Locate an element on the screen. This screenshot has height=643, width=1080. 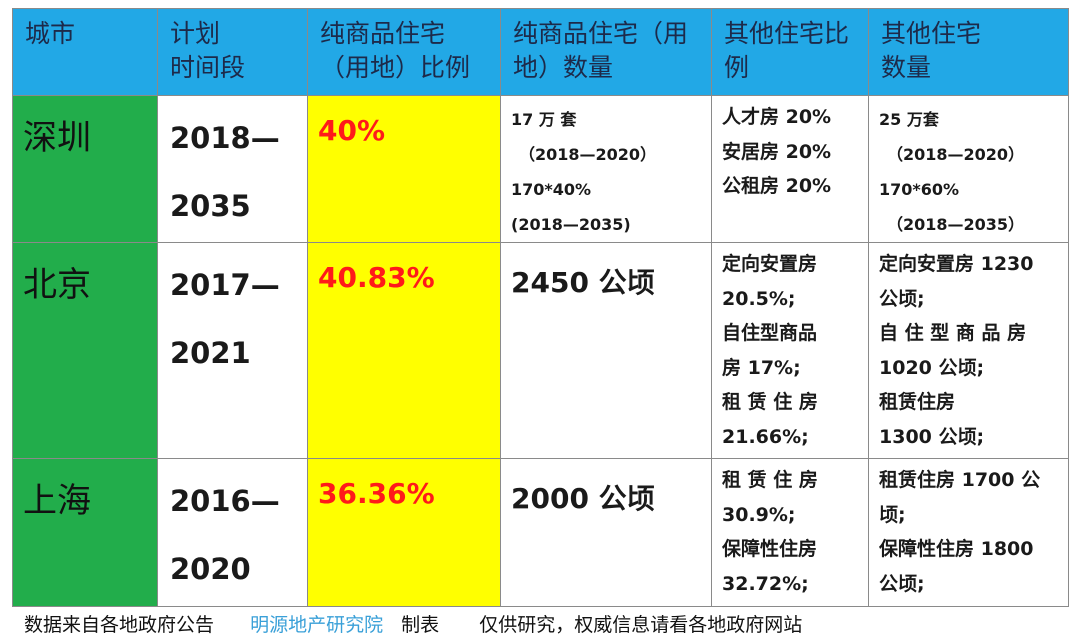
header-commercial-quantity: 纯商品住宅（用 地）数量 is located at coordinates (606, 52).